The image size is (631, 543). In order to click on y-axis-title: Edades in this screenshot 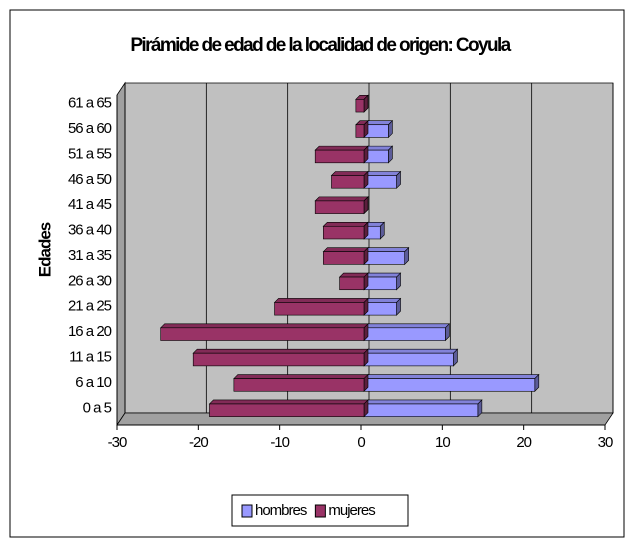, I will do `click(44, 249)`.